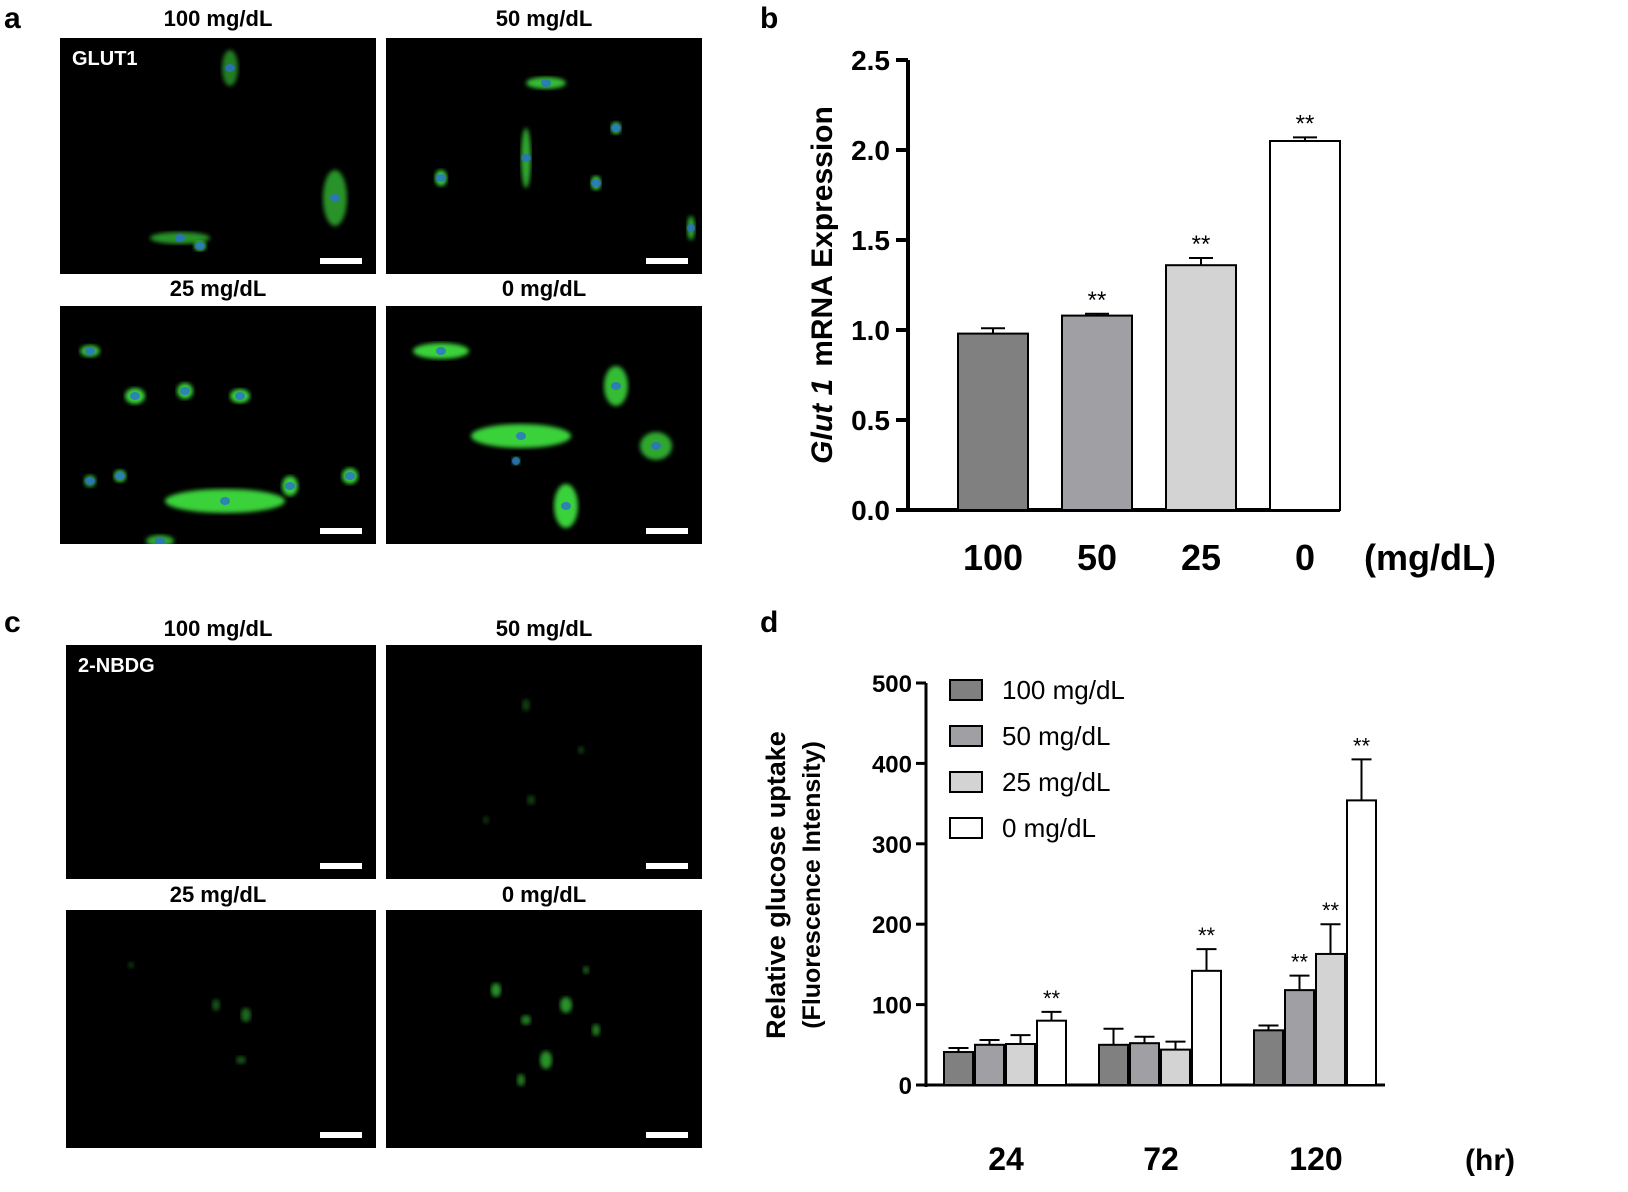 Image resolution: width=1628 pixels, height=1192 pixels. Describe the element at coordinates (1361, 942) in the screenshot. I see `bar-120hr-0mgdL` at that location.